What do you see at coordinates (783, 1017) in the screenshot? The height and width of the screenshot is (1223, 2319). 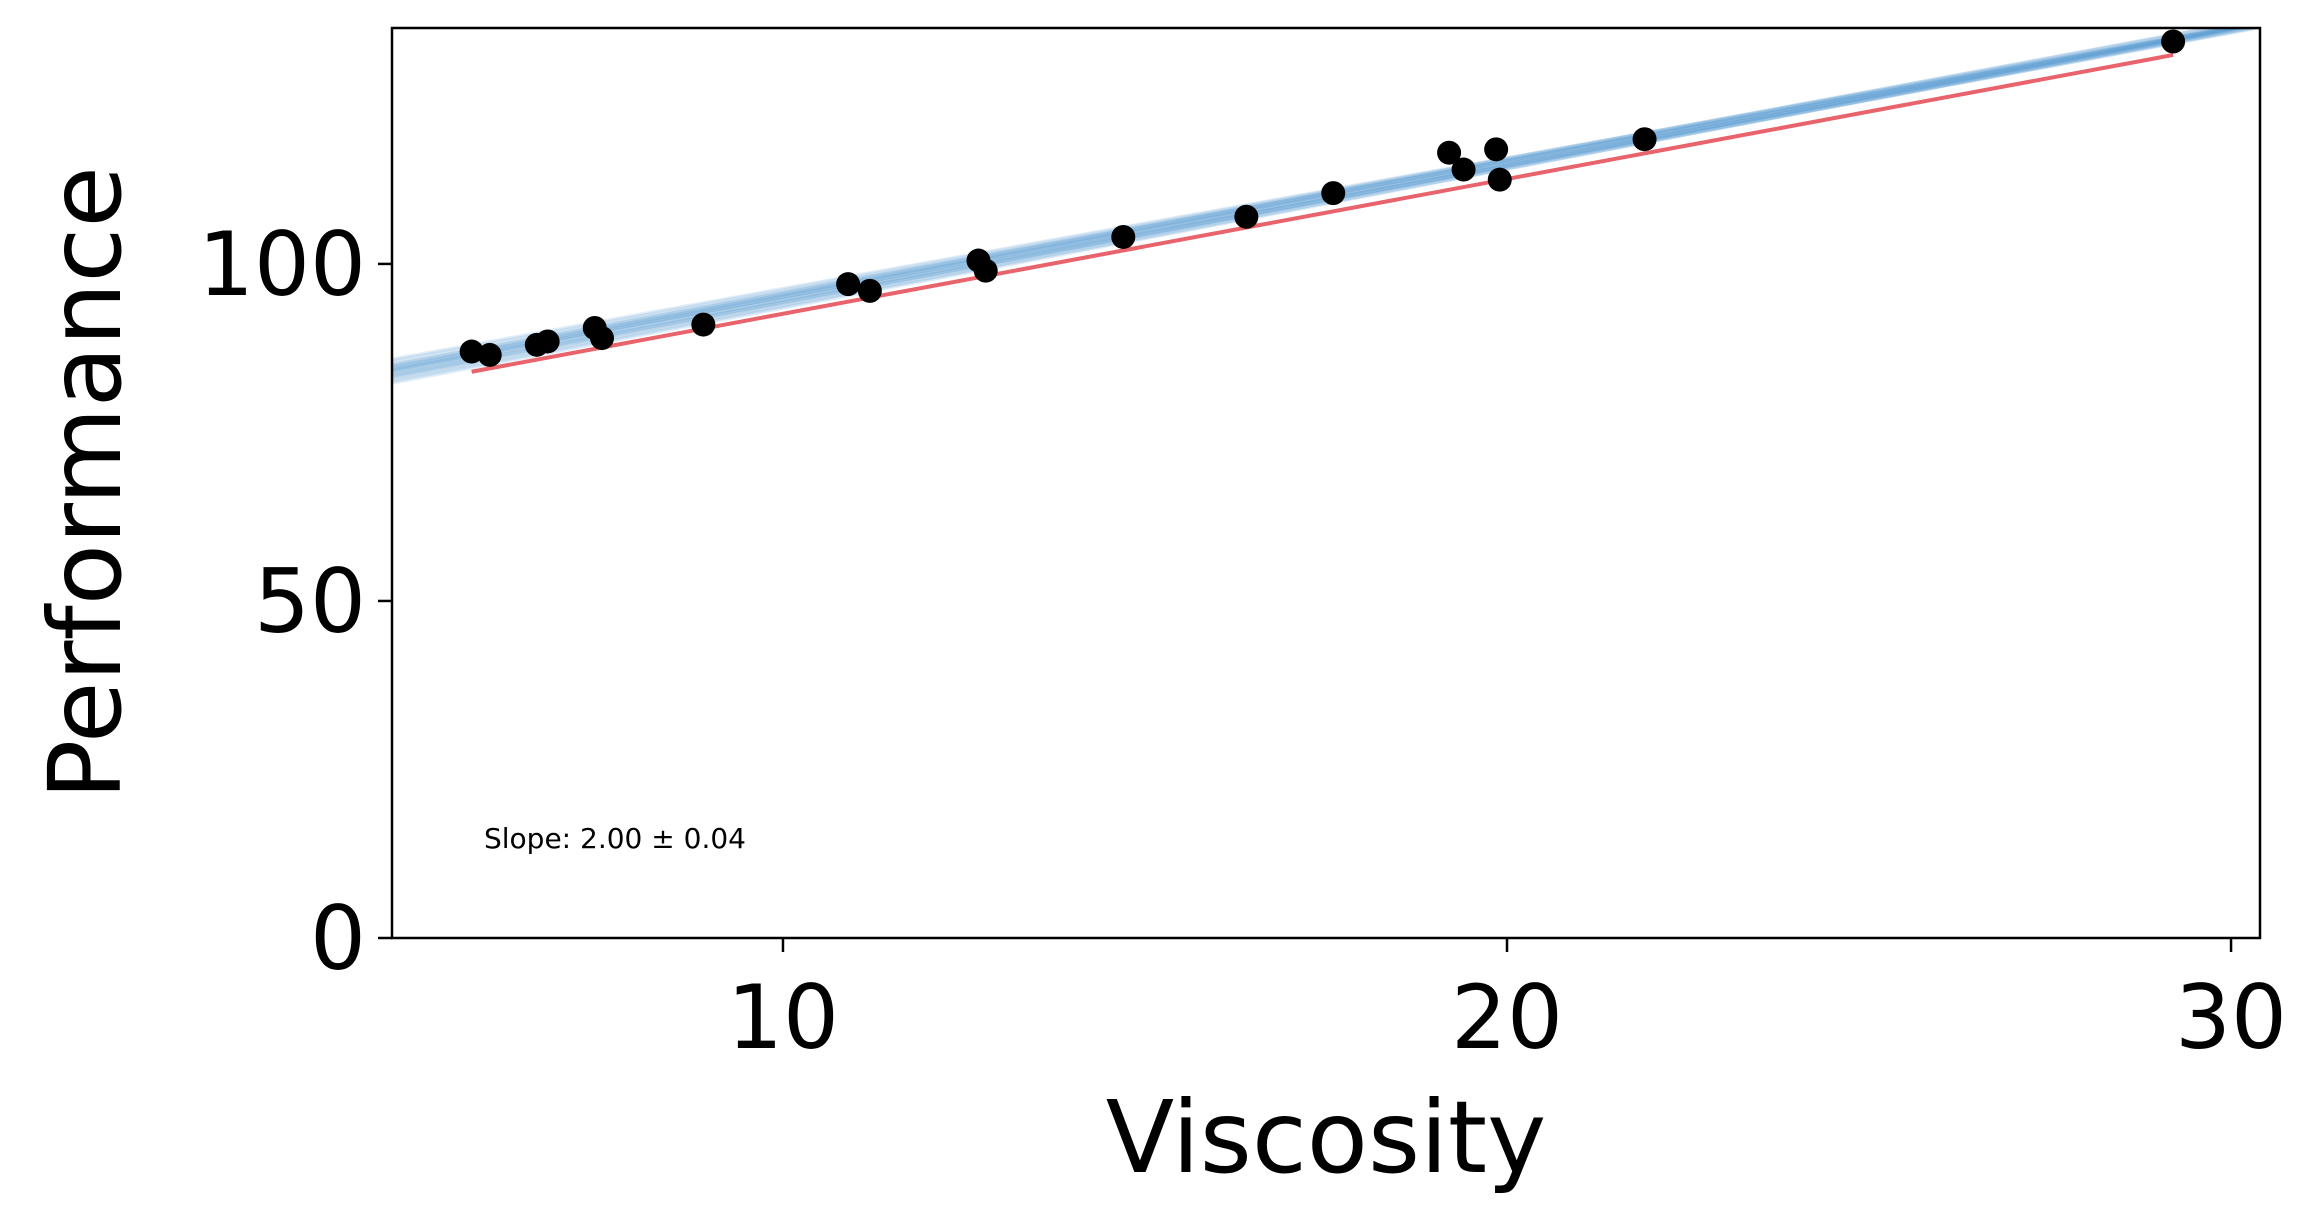 I see `x-tick-label: 10` at bounding box center [783, 1017].